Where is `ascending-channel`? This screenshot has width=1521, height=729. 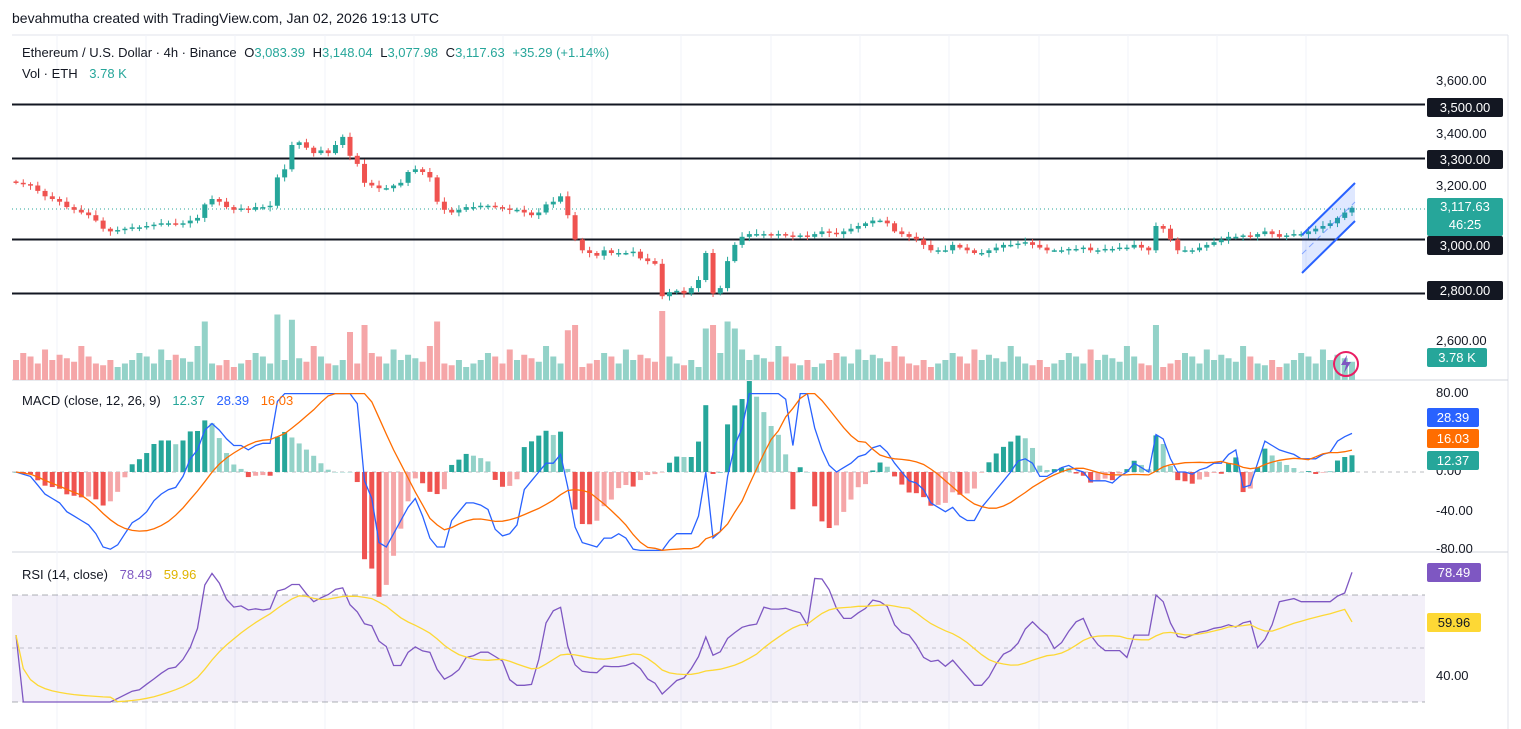
ascending-channel is located at coordinates (1328, 228).